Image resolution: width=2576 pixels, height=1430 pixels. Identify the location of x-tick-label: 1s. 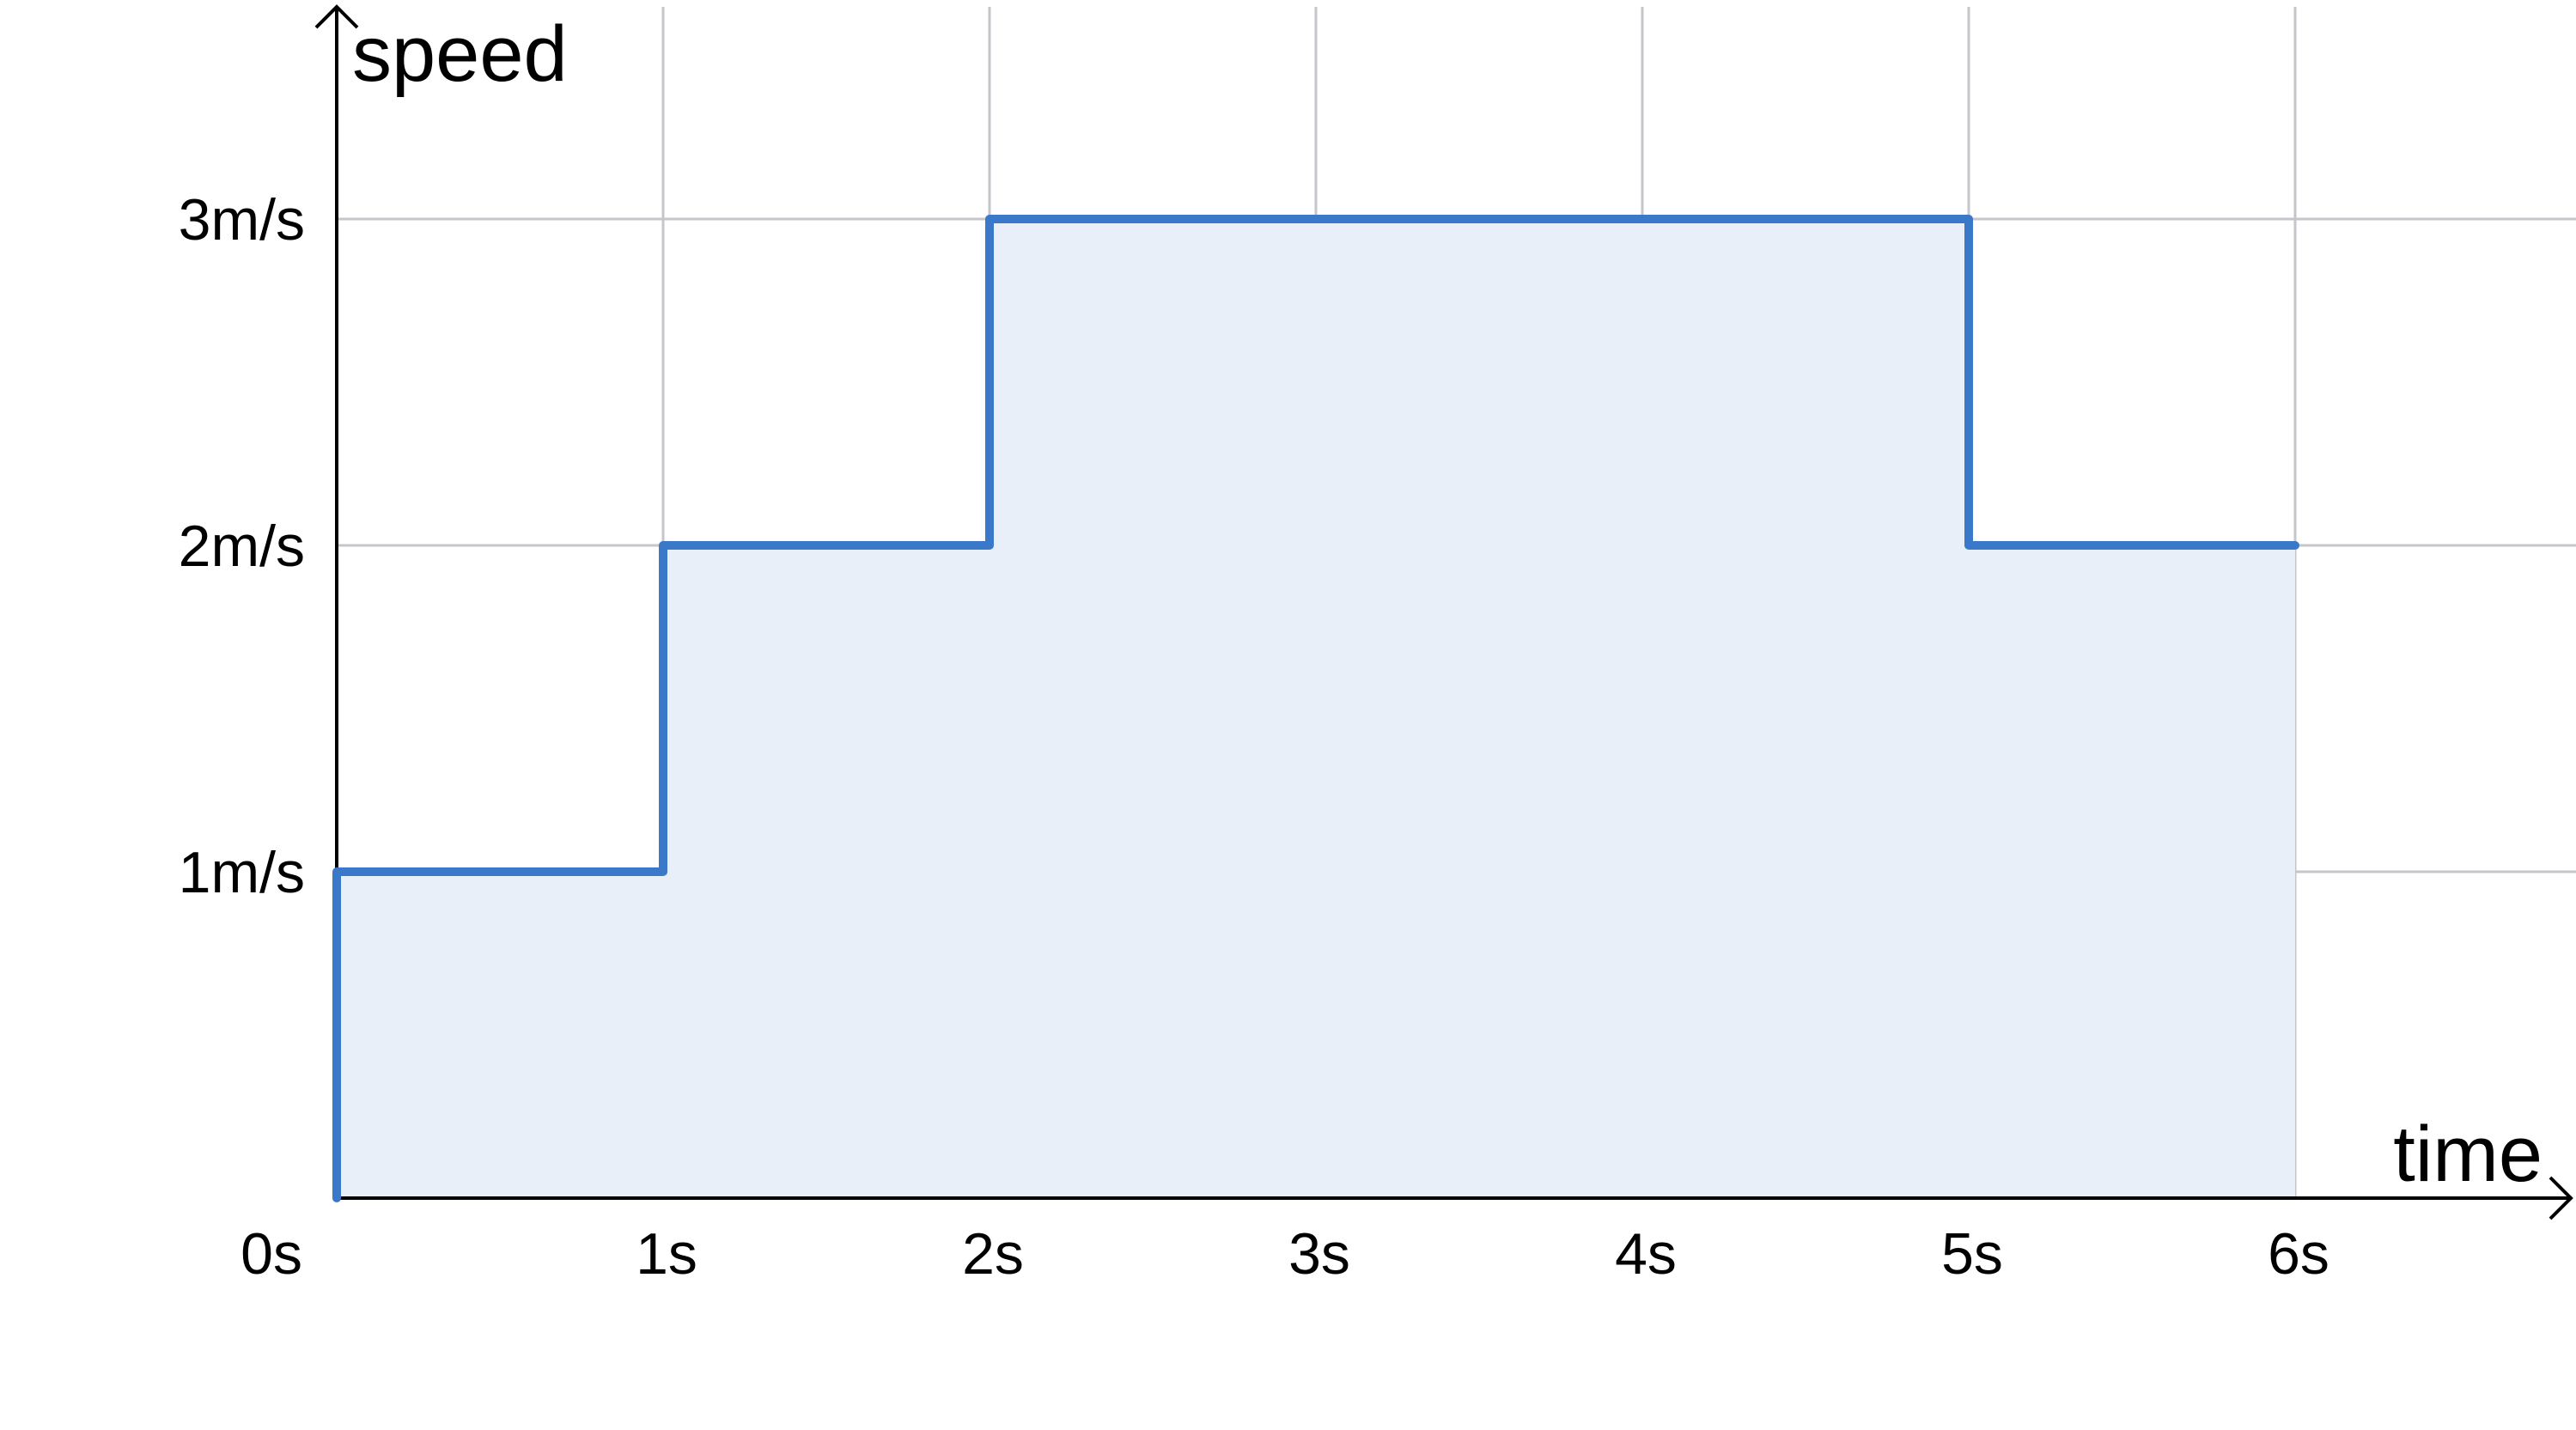
(666, 1254).